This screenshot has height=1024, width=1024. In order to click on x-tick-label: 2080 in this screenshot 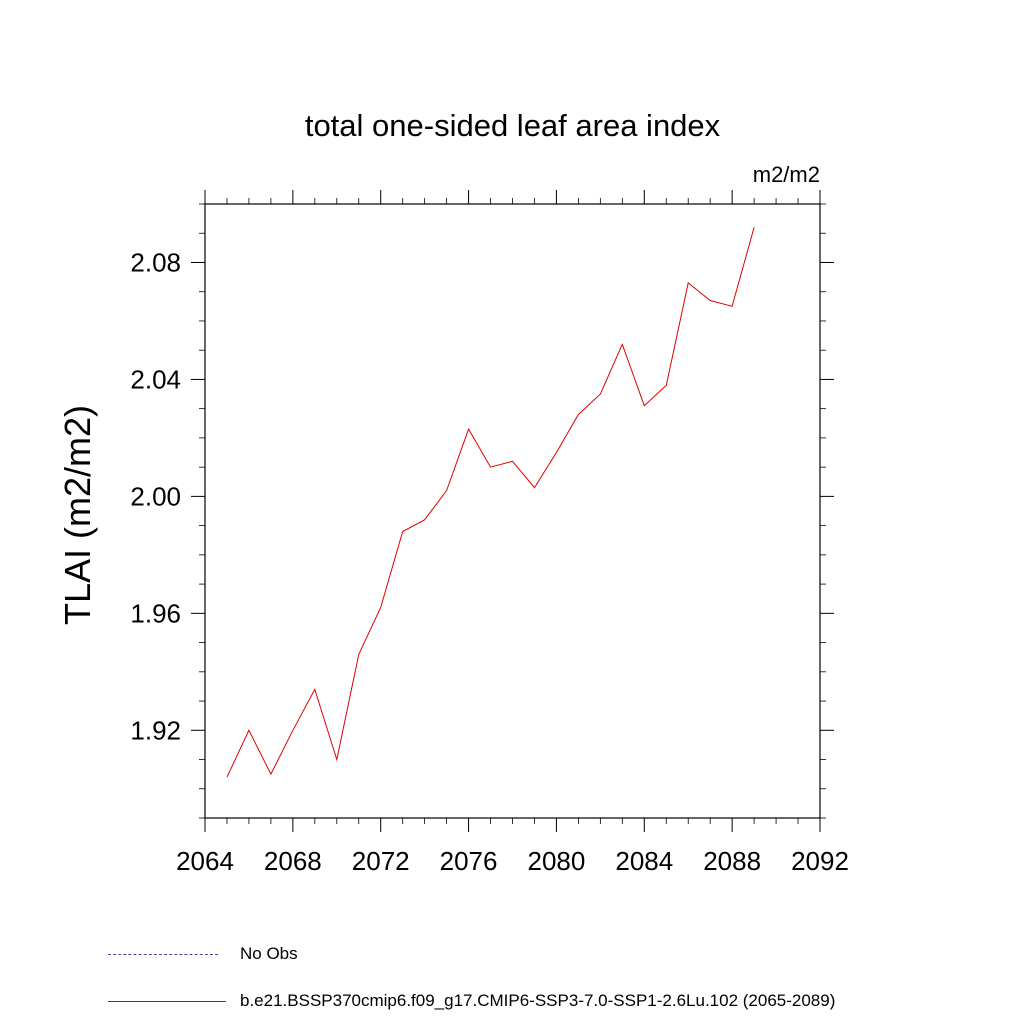, I will do `click(557, 861)`.